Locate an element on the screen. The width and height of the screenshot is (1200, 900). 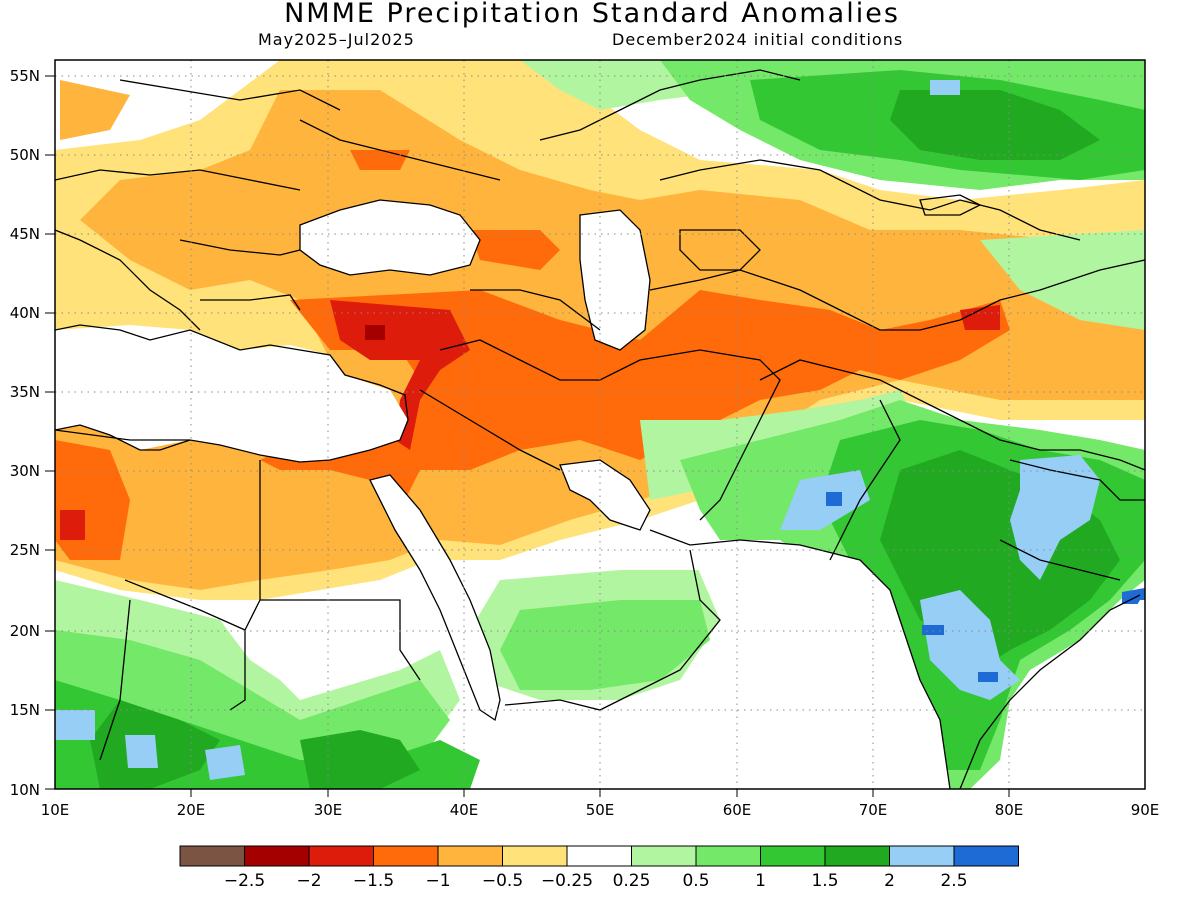
legend-label: −0.25 is located at coordinates (567, 881).